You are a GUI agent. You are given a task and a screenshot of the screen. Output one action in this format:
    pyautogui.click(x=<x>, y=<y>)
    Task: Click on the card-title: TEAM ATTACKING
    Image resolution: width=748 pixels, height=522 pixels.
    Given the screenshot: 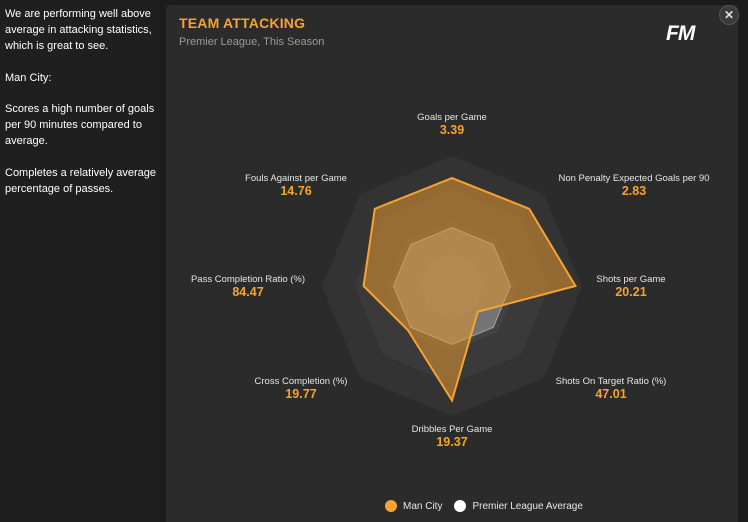 What is the action you would take?
    pyautogui.click(x=242, y=23)
    